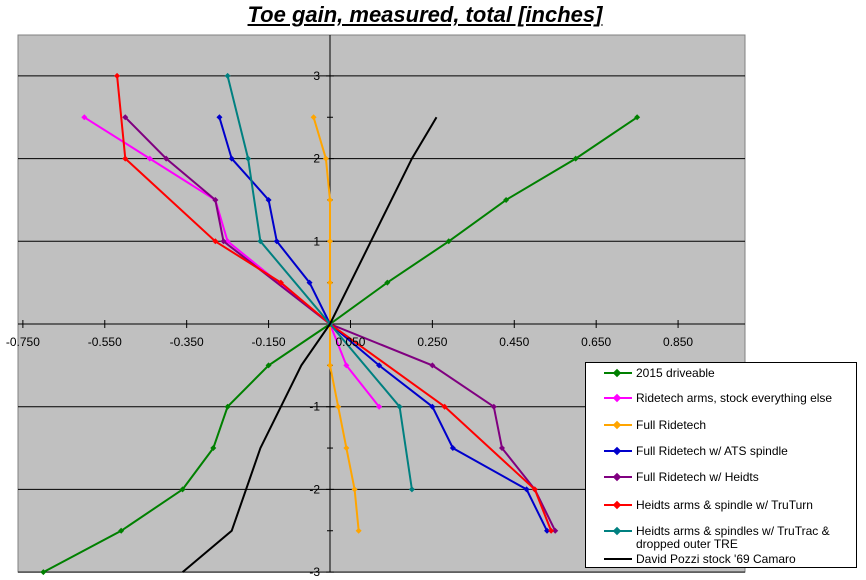 This screenshot has height=580, width=866. Describe the element at coordinates (432, 342) in the screenshot. I see `x-tick-label-5: 0.250` at that location.